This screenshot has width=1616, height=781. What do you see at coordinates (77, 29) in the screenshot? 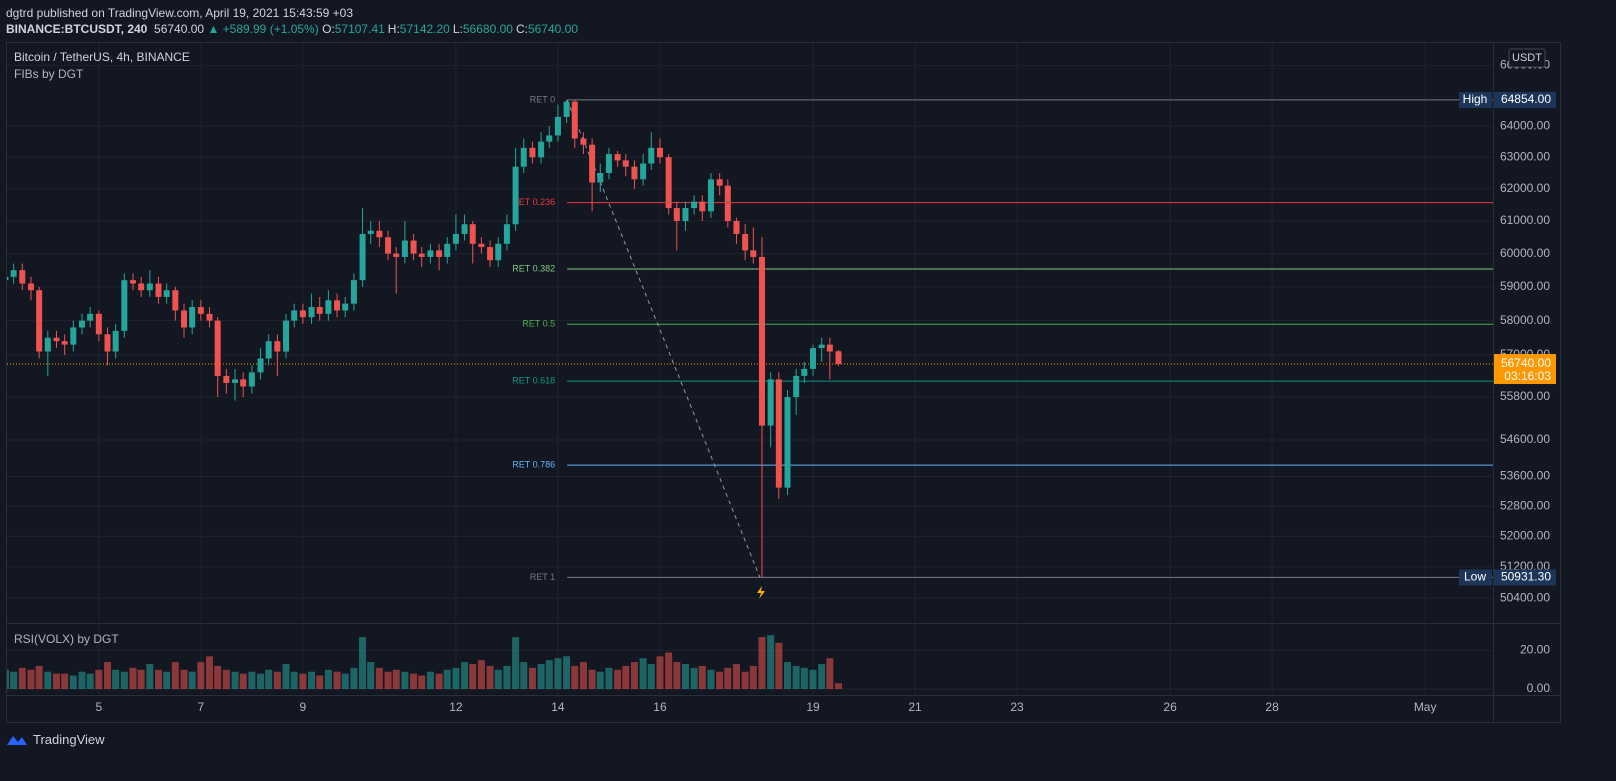
I see `symbol: BINANCE:BTCUSDT, 240` at bounding box center [77, 29].